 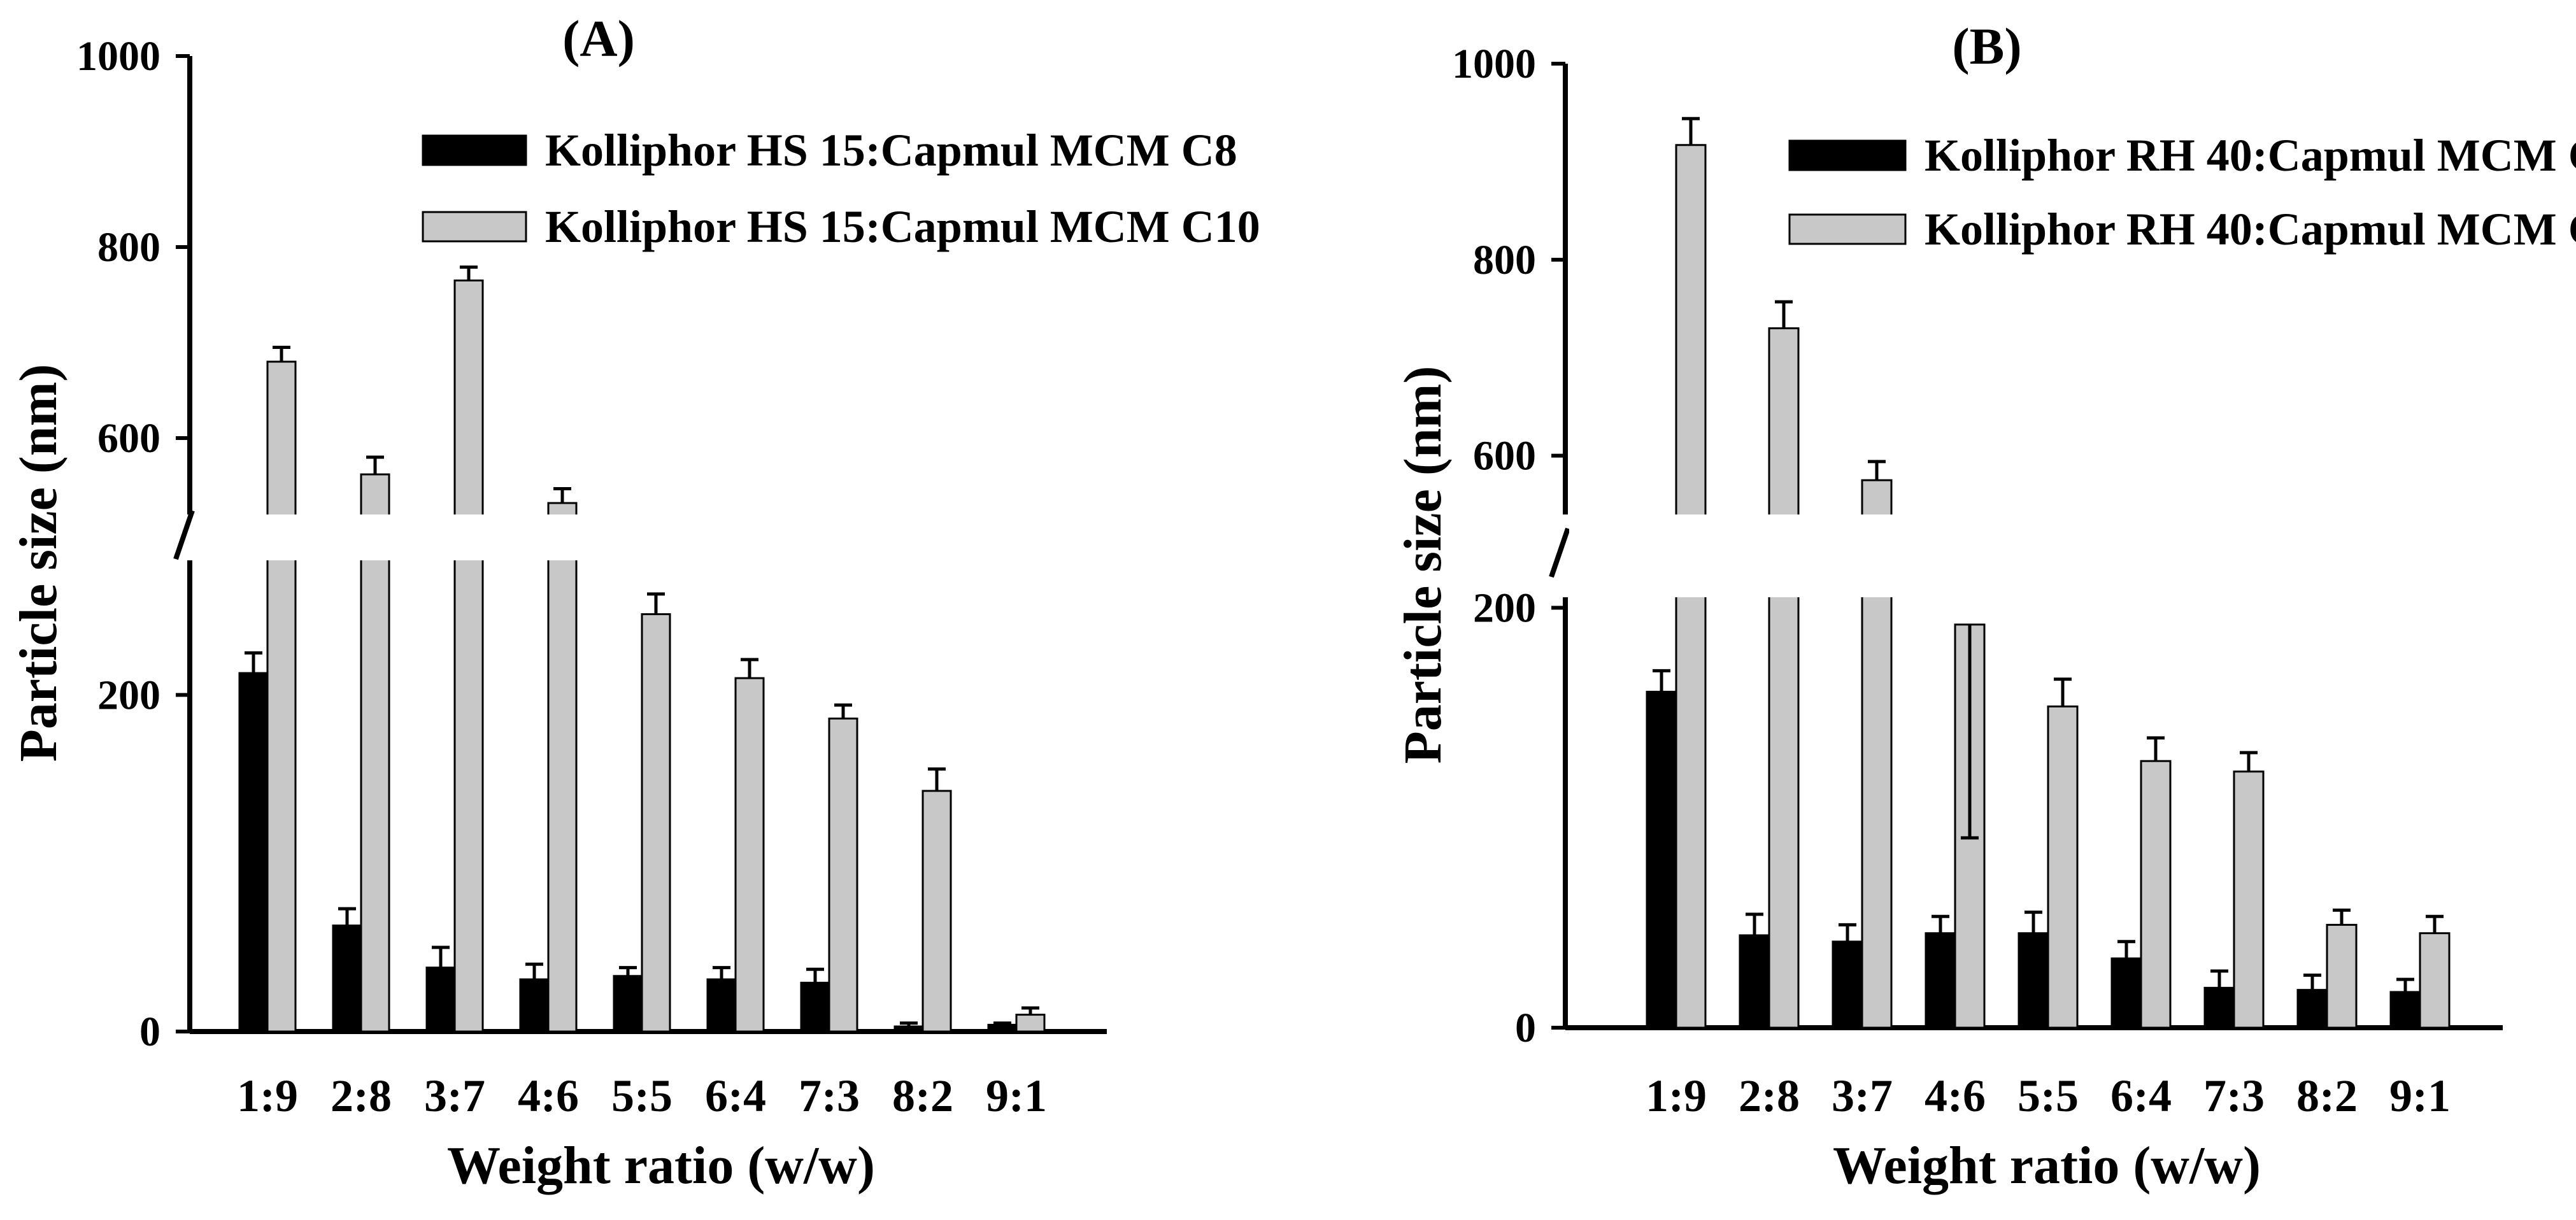 I want to click on legend-label: Kolliphor RH 40:Capmul MCM C8, so click(x=2251, y=155).